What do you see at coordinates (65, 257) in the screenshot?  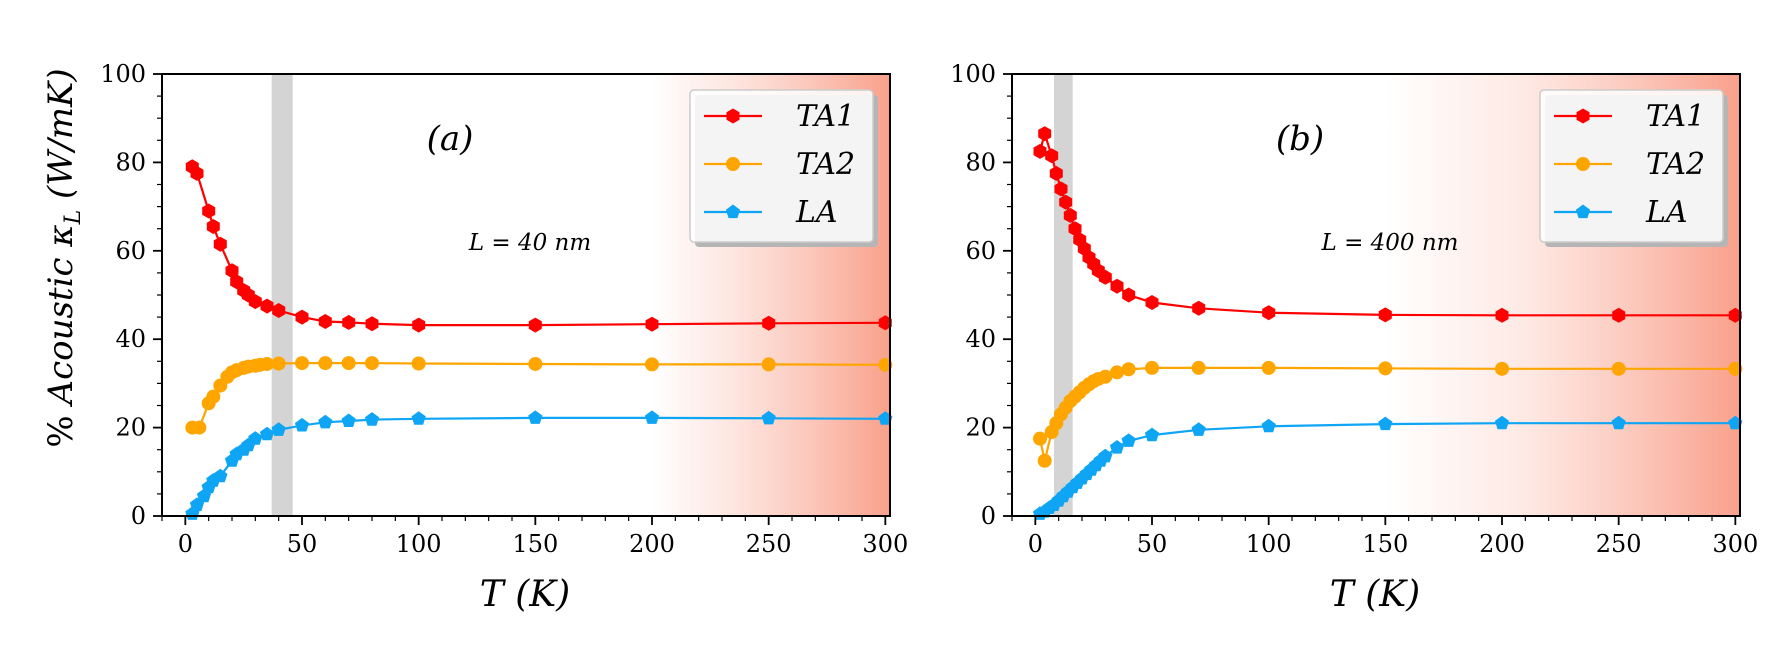 I see `y-axis-label: % Acoustic κL (W/mK)` at bounding box center [65, 257].